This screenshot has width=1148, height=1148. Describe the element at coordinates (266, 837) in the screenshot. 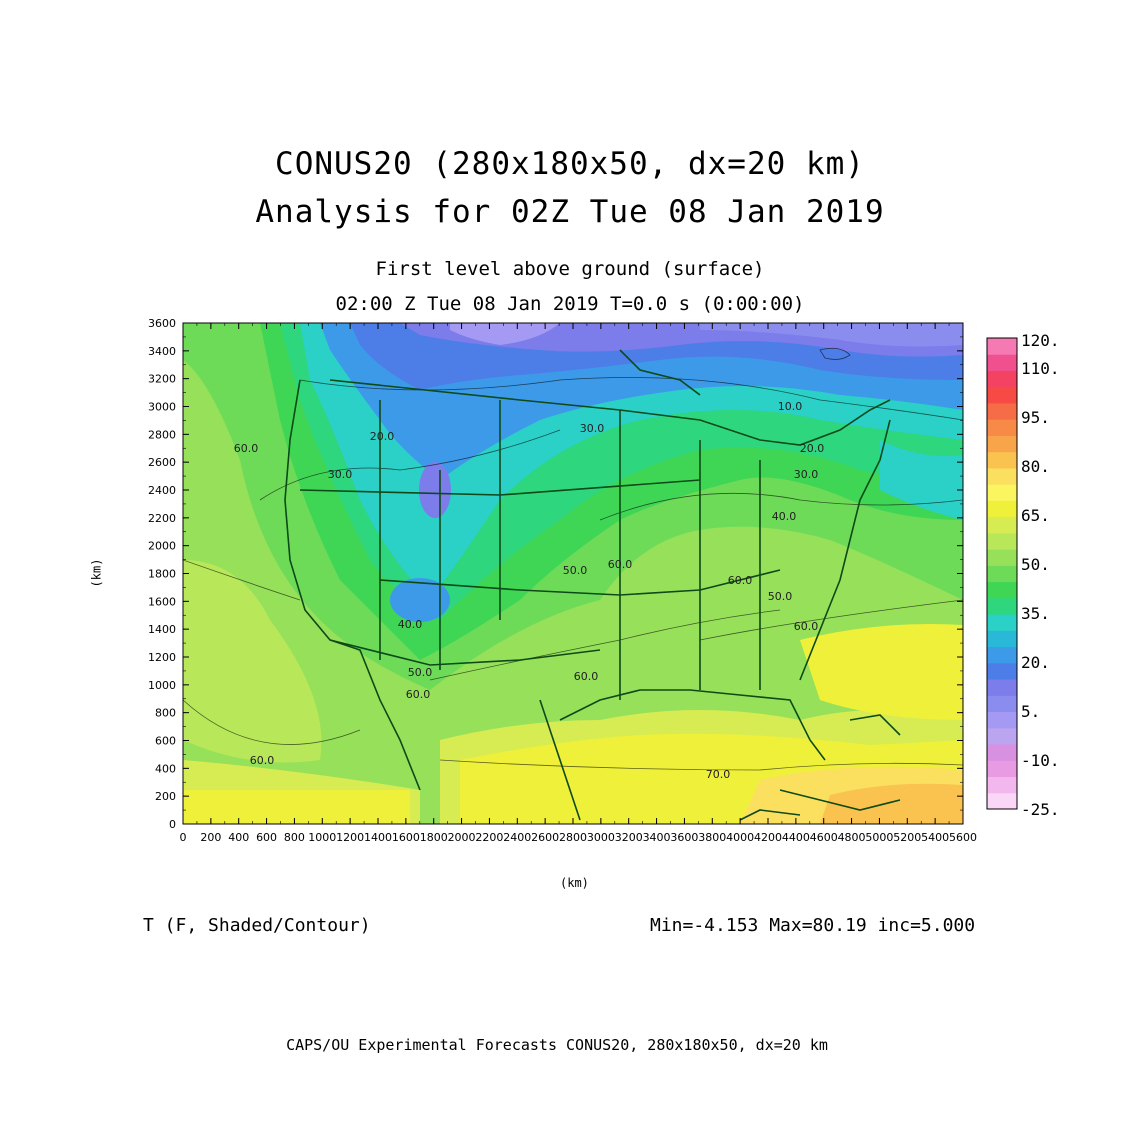

I see `x-tick-label: 600` at that location.